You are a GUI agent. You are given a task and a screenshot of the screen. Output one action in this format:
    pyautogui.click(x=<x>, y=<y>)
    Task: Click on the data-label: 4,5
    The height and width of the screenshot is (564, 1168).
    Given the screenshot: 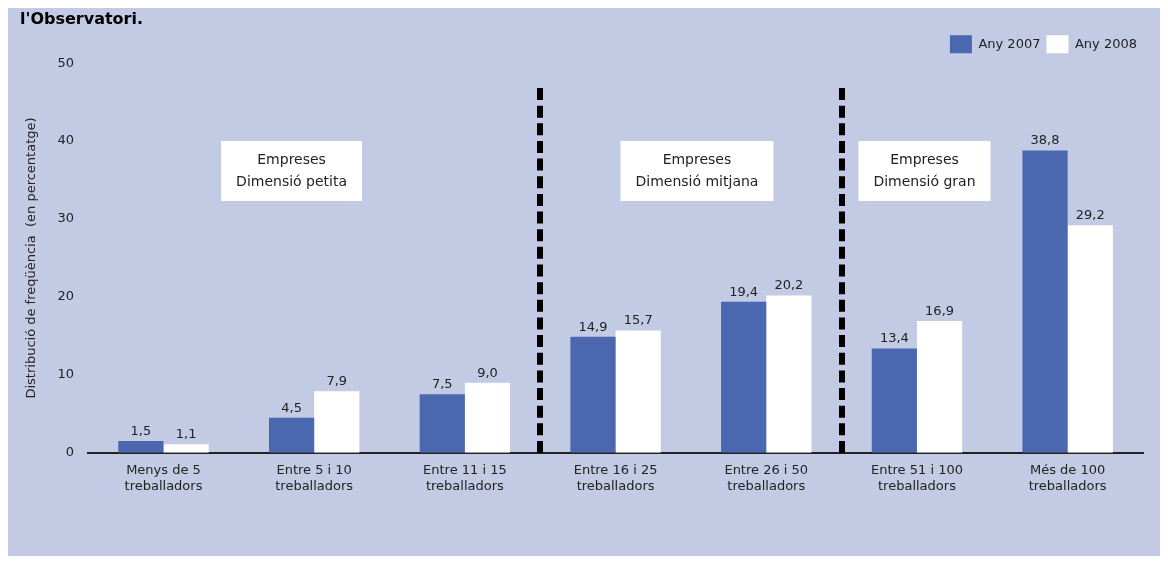 What is the action you would take?
    pyautogui.click(x=291, y=407)
    